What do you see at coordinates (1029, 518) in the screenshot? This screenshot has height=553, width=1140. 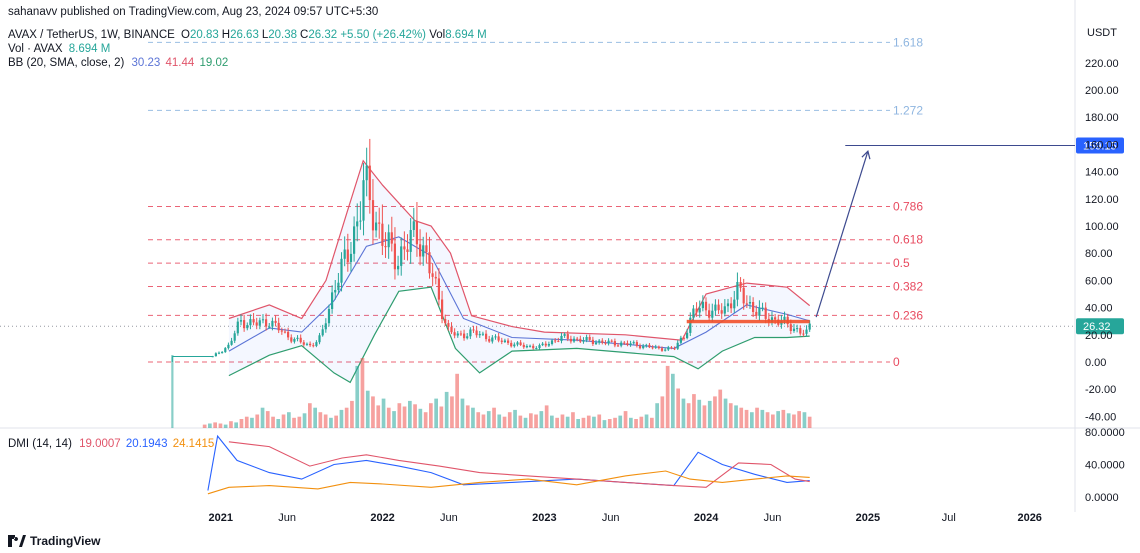 I see `time-axis-tick: 2026` at bounding box center [1029, 518].